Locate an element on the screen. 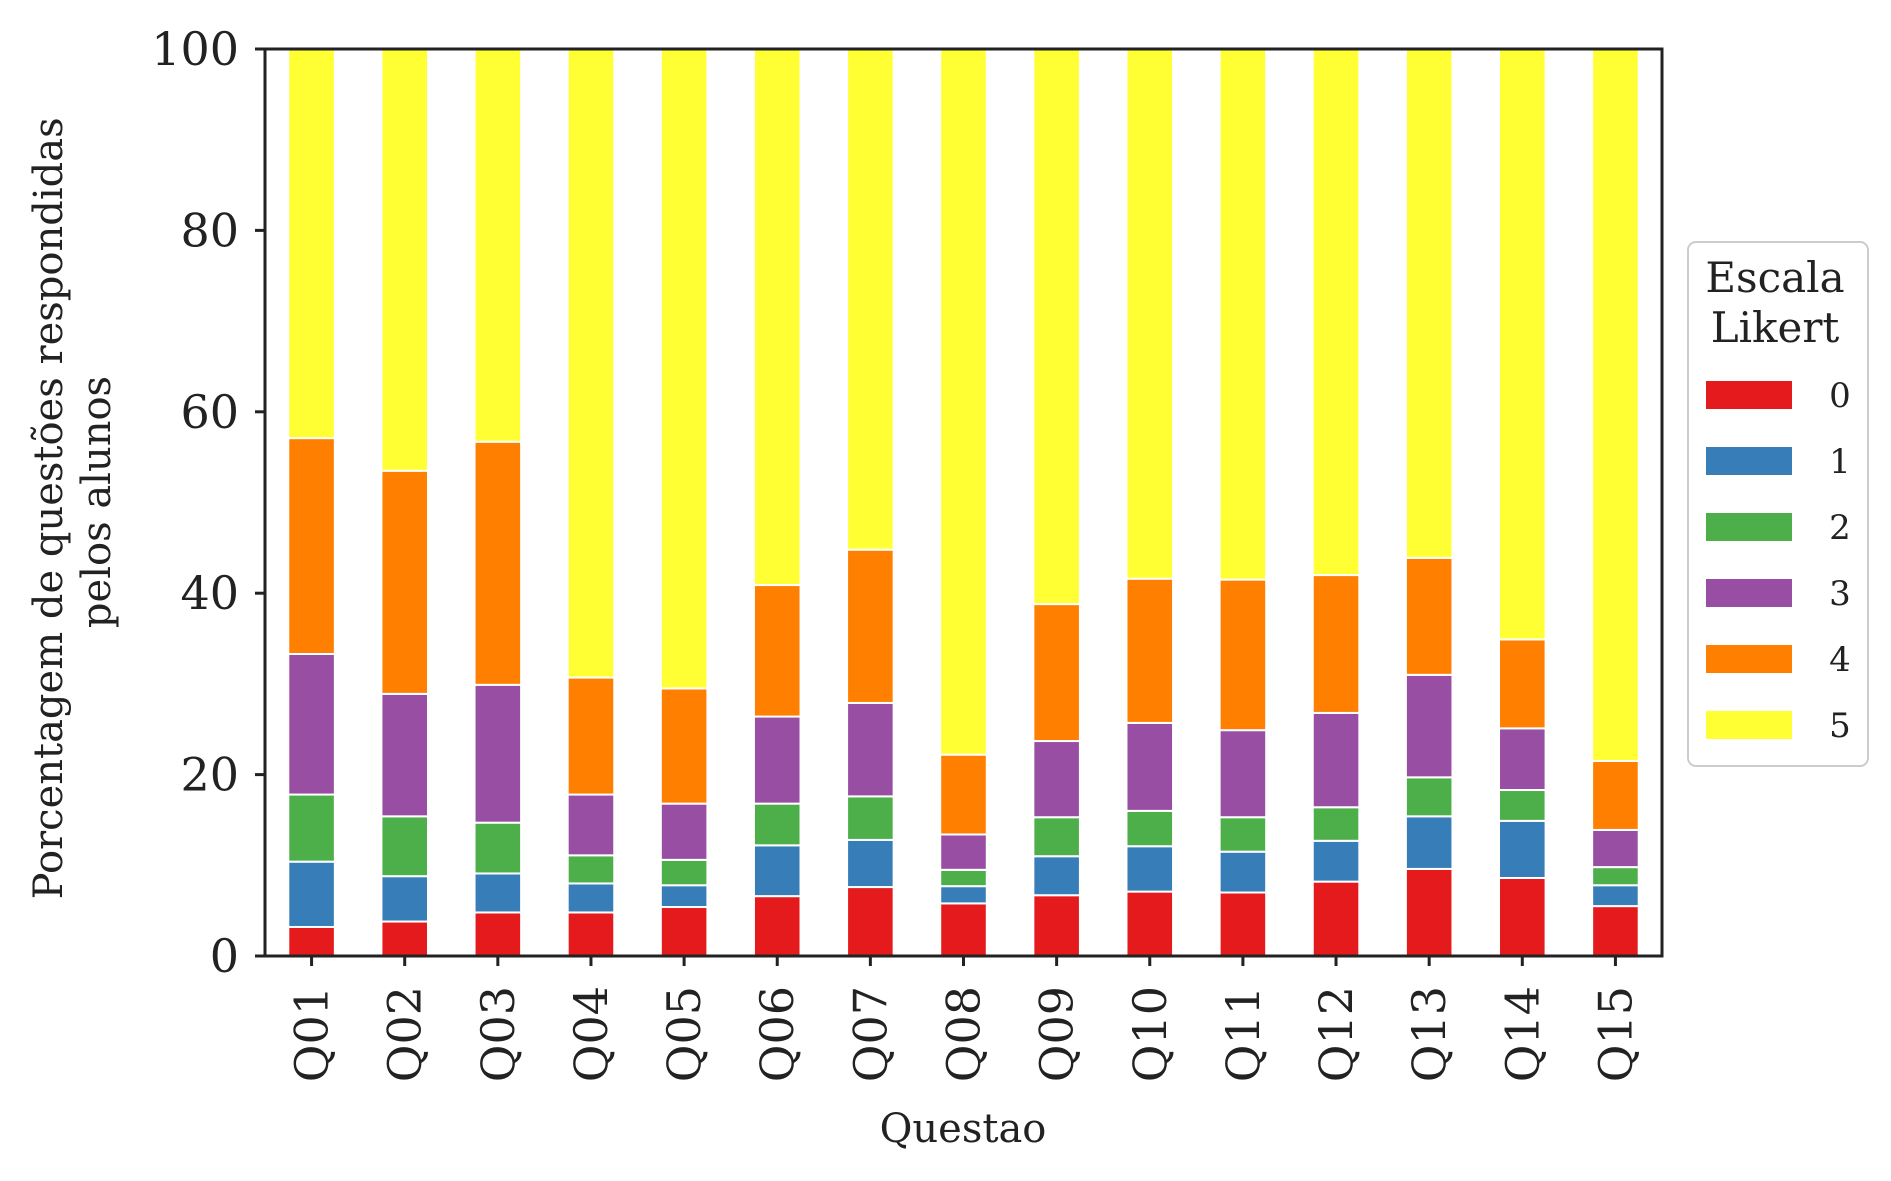  y-tick-label-100: 100 is located at coordinates (195, 49).